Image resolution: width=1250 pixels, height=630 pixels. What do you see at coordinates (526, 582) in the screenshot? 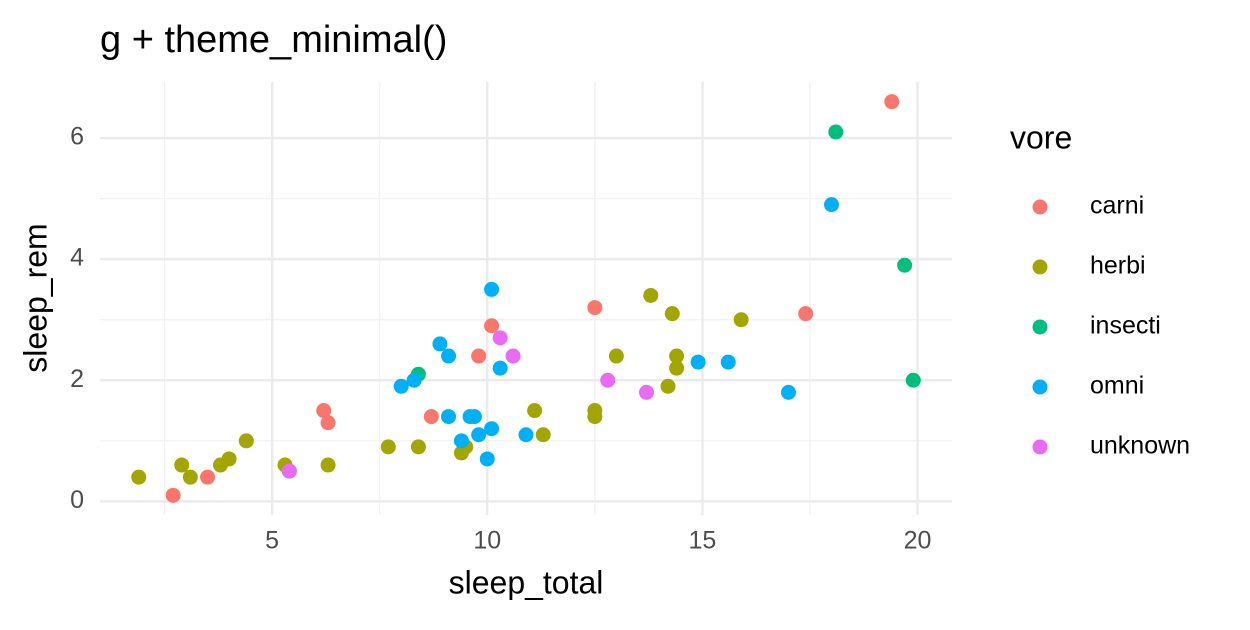
I see `x-axis-label: sleep_total` at bounding box center [526, 582].